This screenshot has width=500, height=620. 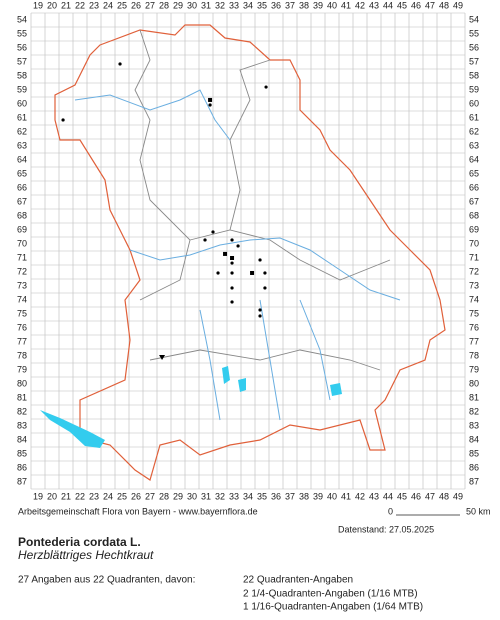 I want to click on column-label: 43, so click(x=374, y=496).